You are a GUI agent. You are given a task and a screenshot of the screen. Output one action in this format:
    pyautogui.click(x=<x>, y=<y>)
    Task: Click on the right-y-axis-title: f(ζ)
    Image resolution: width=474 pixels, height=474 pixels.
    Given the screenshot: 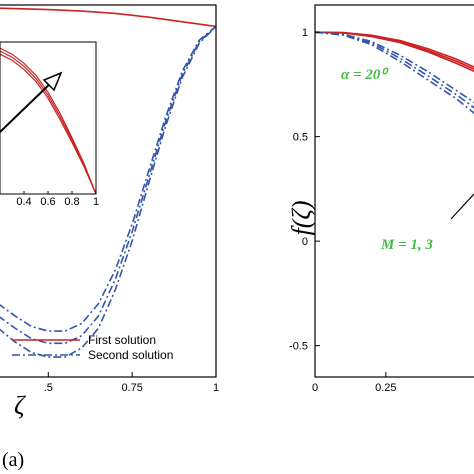 What is the action you would take?
    pyautogui.click(x=301, y=217)
    